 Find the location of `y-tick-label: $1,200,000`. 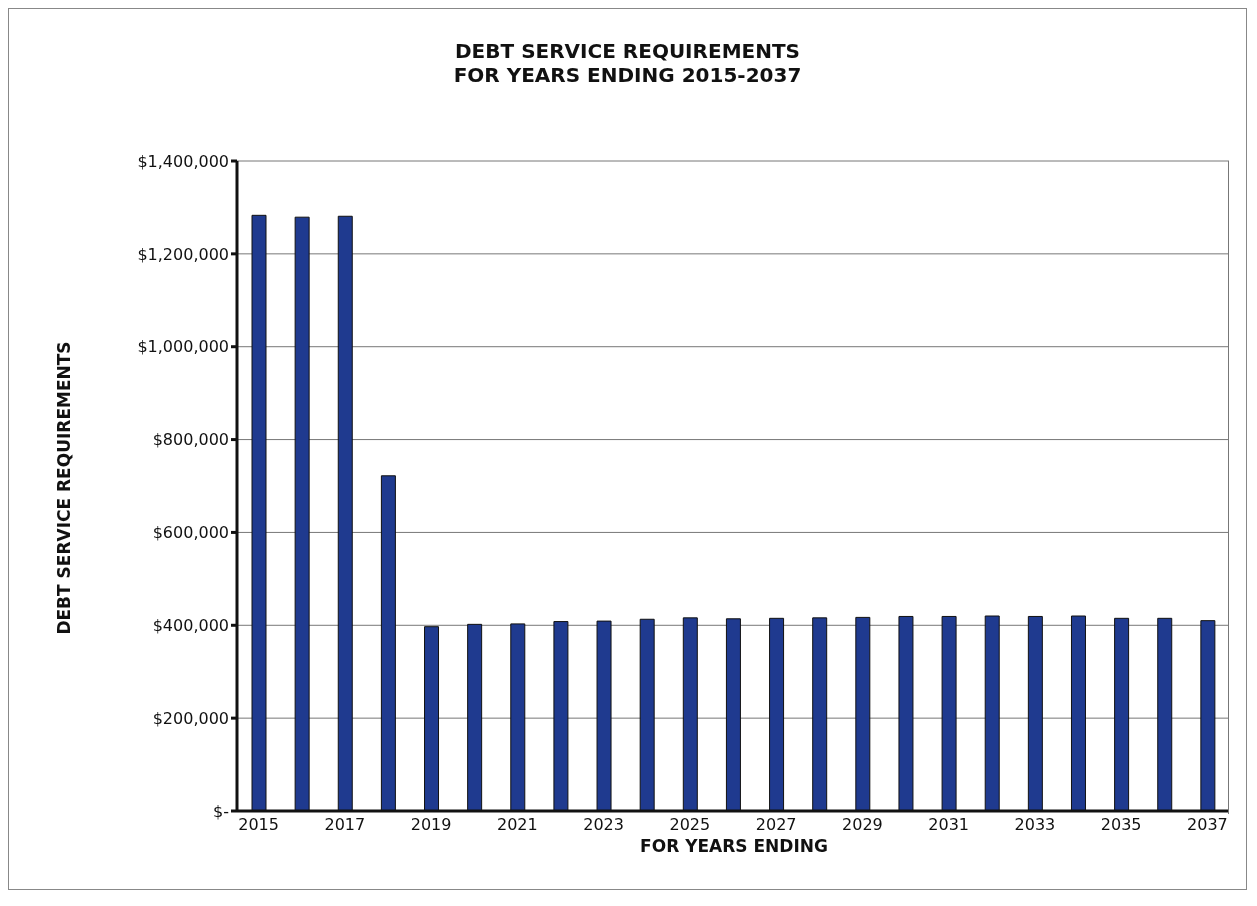

y-tick-label: $1,200,000 is located at coordinates (183, 254).